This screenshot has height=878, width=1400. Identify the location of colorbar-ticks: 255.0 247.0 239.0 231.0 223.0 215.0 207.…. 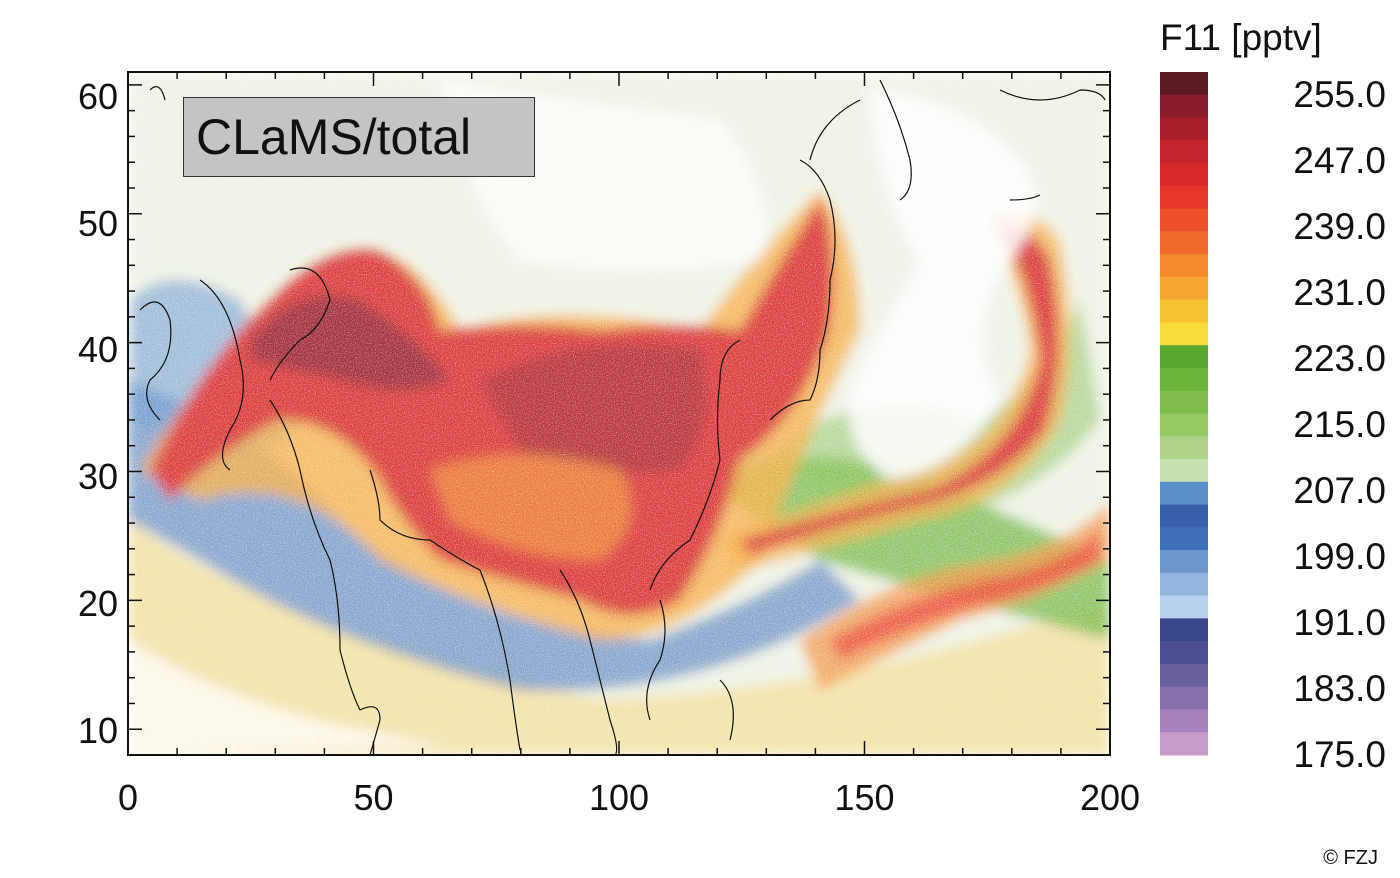
(1339, 424).